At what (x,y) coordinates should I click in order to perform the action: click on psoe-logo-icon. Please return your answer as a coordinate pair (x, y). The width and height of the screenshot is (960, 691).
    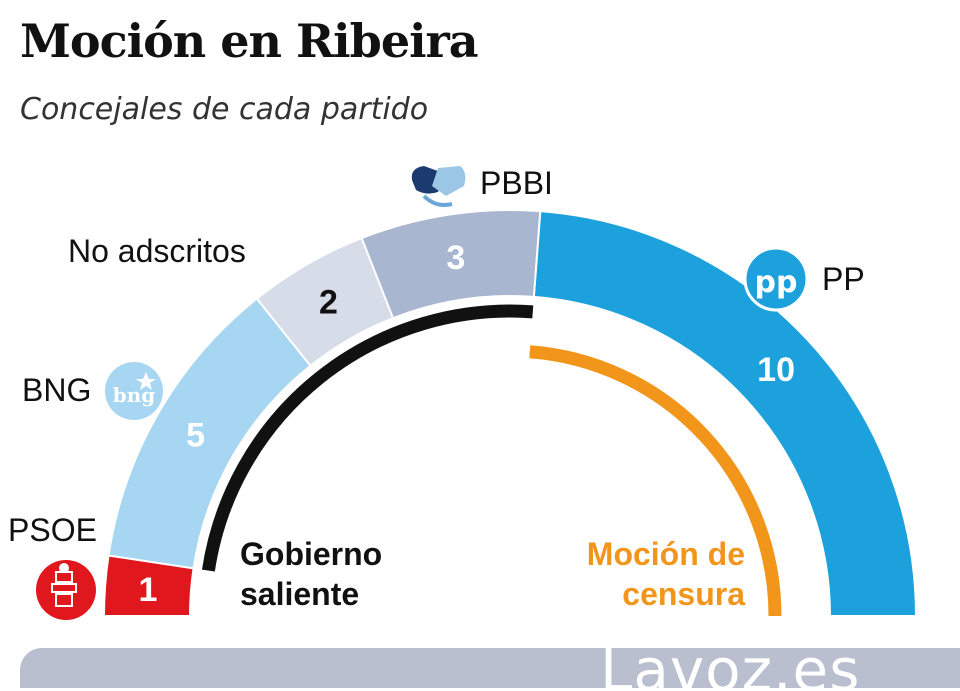
    Looking at the image, I should click on (66, 590).